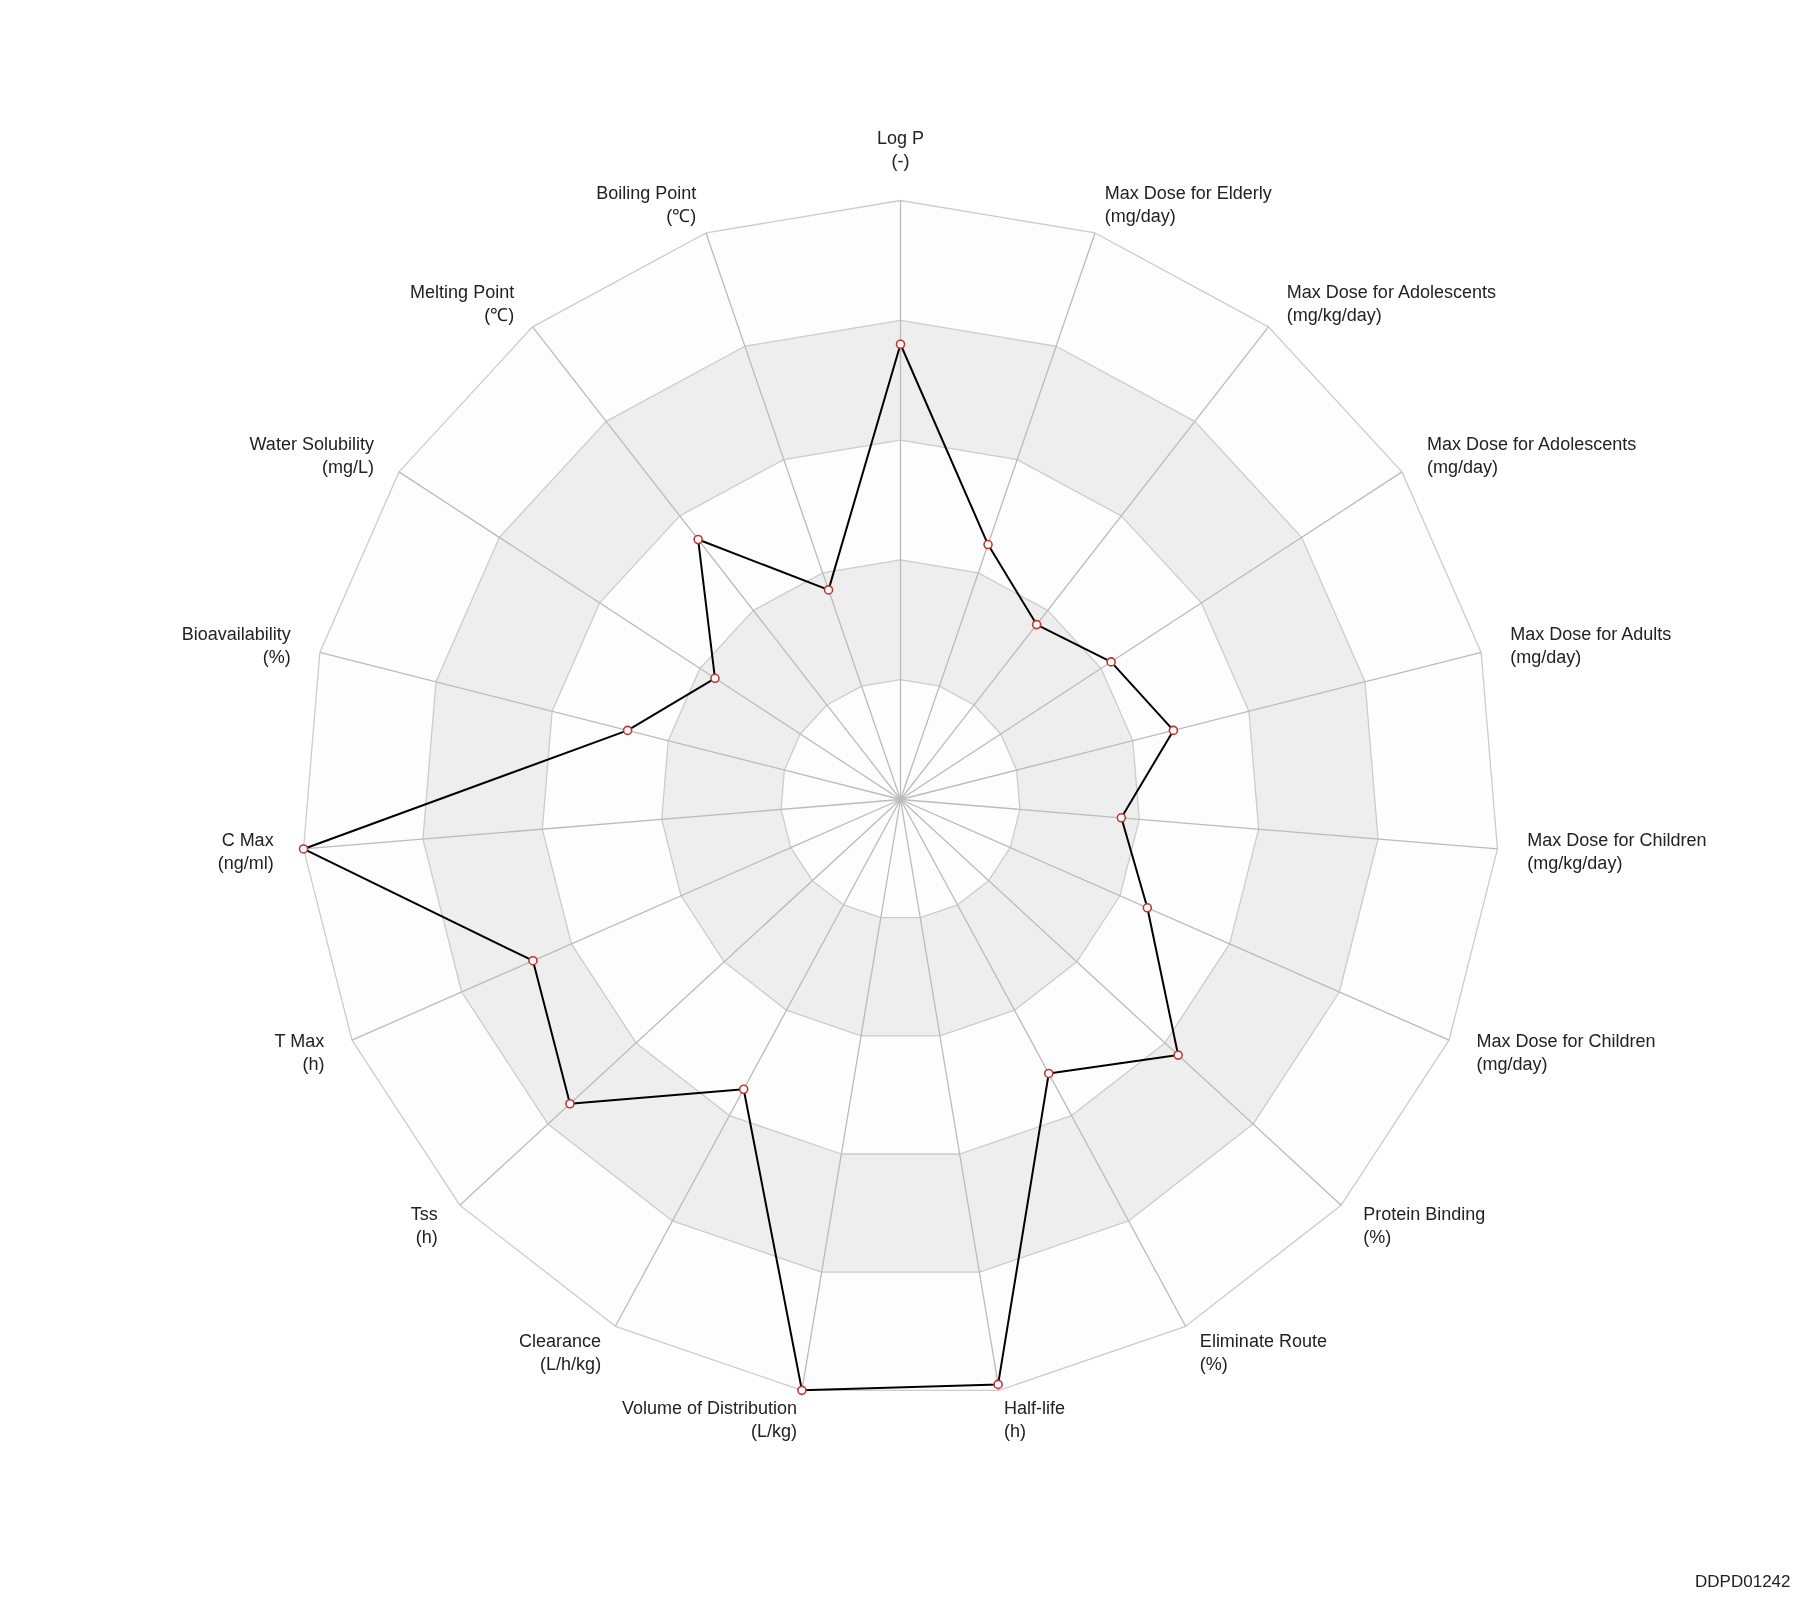 The height and width of the screenshot is (1600, 1800). I want to click on spoke-label: Boiling Point (℃), so click(646, 205).